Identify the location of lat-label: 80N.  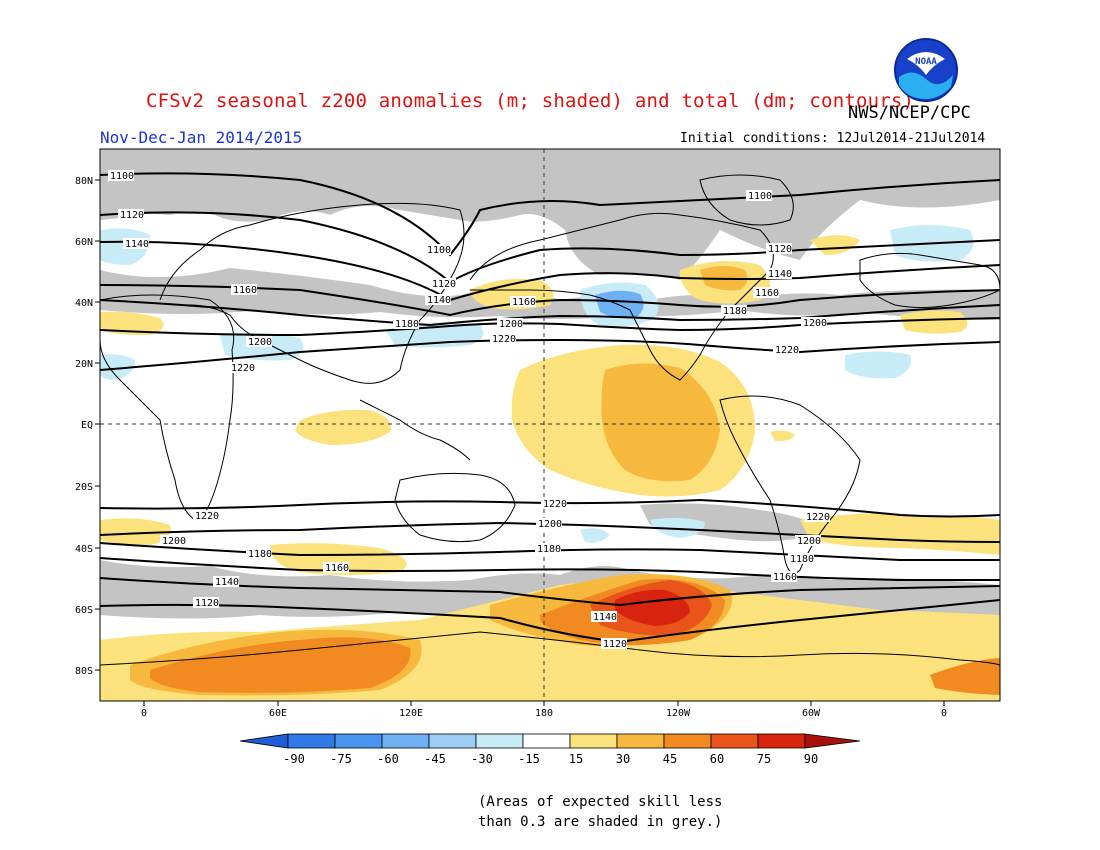
(84, 181).